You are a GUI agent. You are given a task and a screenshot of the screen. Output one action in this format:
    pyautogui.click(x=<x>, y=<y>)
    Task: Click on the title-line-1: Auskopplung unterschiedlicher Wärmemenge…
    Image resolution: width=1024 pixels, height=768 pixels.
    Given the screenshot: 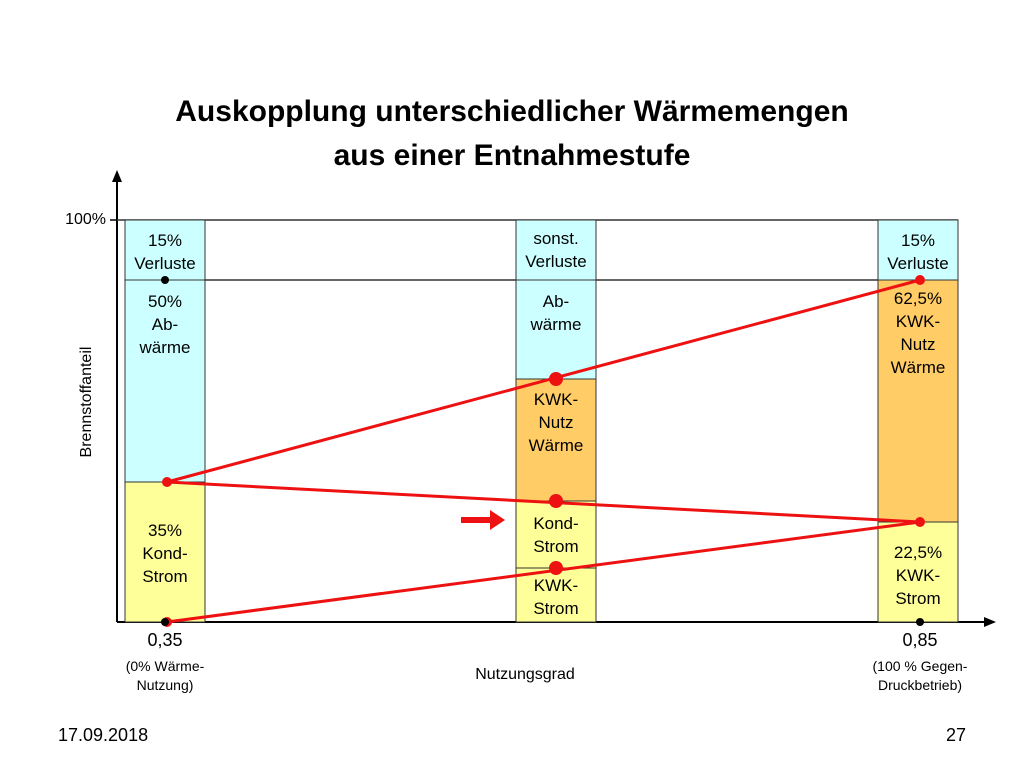 What is the action you would take?
    pyautogui.click(x=512, y=111)
    